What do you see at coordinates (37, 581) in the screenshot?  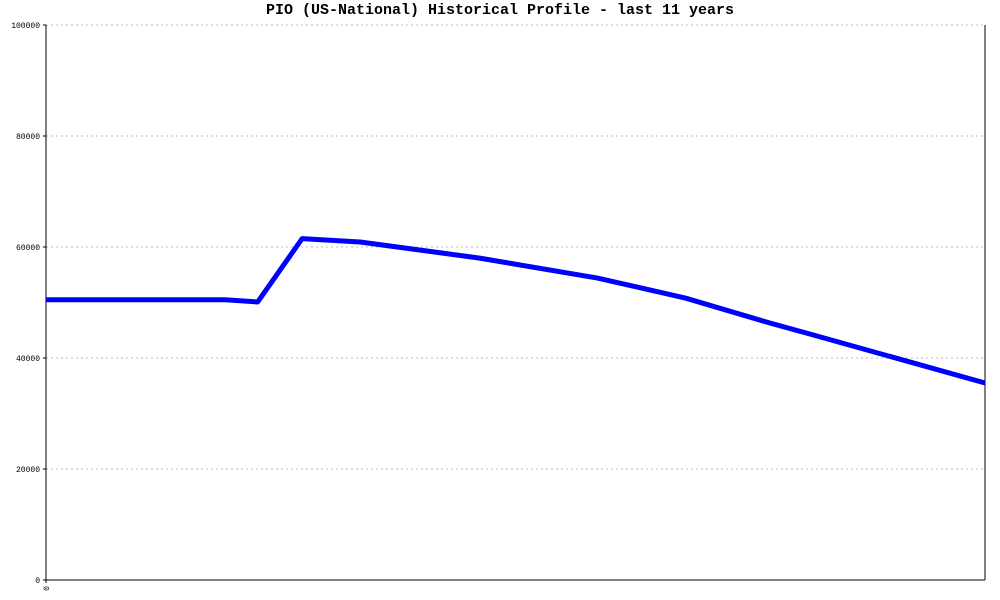 I see `y-tick-label: 0` at bounding box center [37, 581].